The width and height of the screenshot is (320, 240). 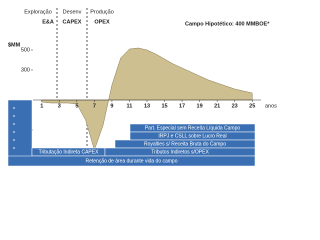 What do you see at coordinates (200, 106) in the screenshot?
I see `x-tick-label: 19` at bounding box center [200, 106].